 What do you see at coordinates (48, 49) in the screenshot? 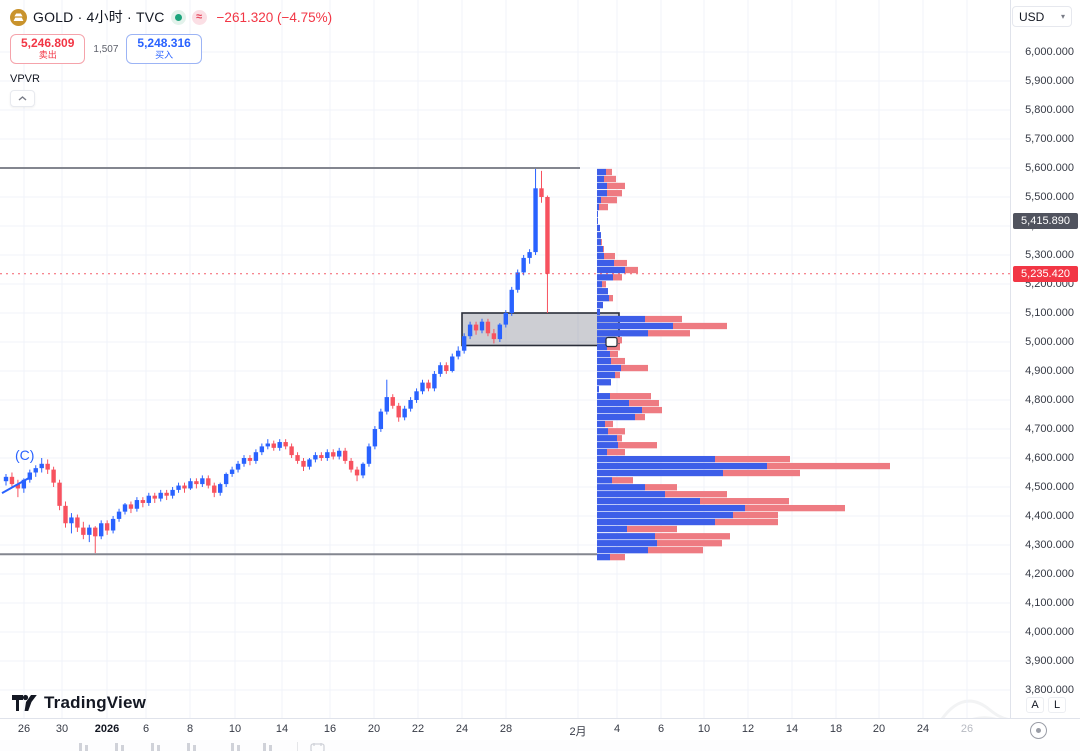
I see `sell-button: 5,246.809 卖出` at bounding box center [48, 49].